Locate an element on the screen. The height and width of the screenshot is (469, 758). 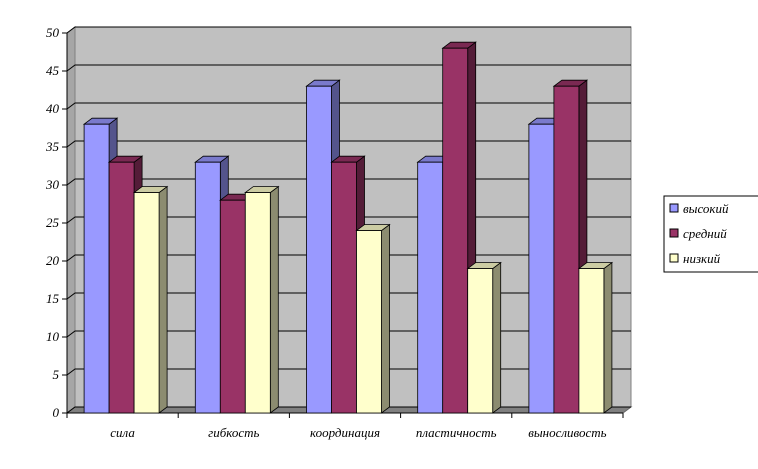
y-tick-label: 30 is located at coordinates (52, 184).